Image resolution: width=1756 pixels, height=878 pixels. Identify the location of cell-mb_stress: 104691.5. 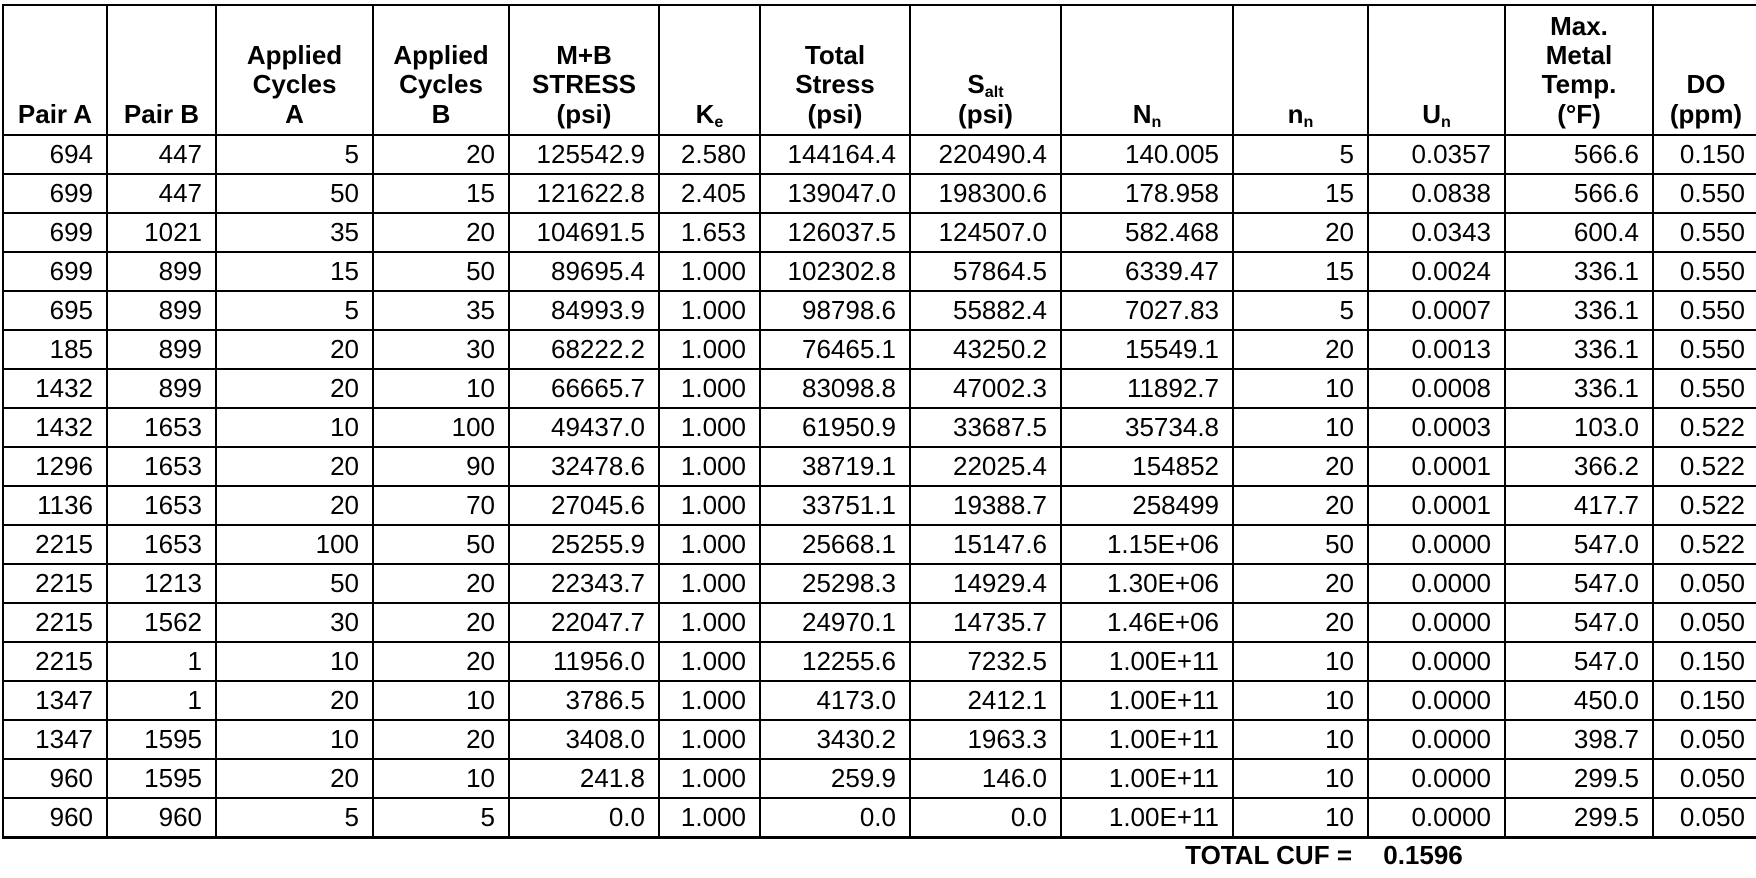
(584, 232).